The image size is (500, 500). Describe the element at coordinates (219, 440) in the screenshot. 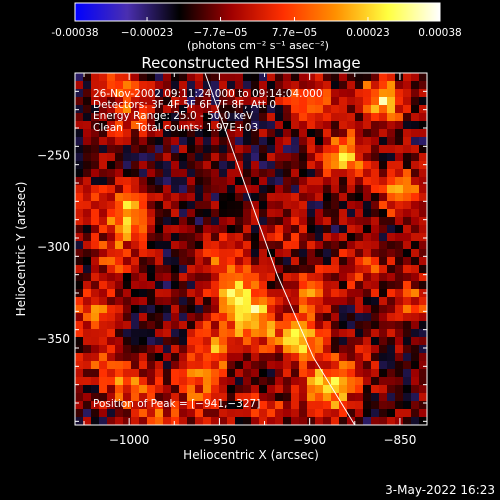

I see `x-tick-label: −950` at that location.